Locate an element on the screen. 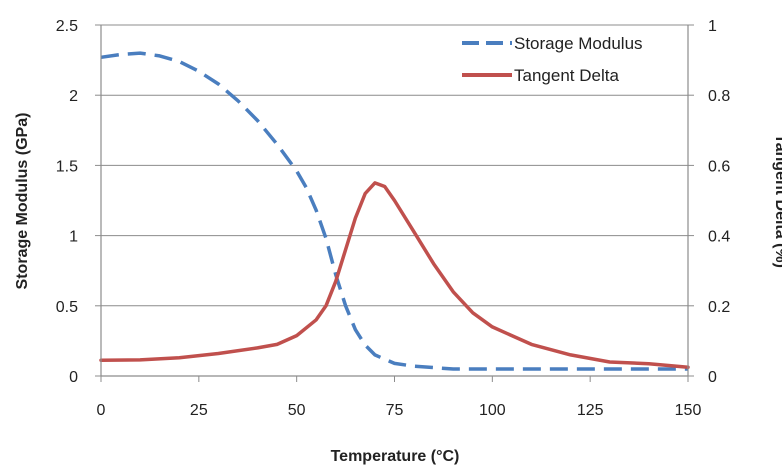  y-right-tick-label: 0.2 is located at coordinates (719, 307).